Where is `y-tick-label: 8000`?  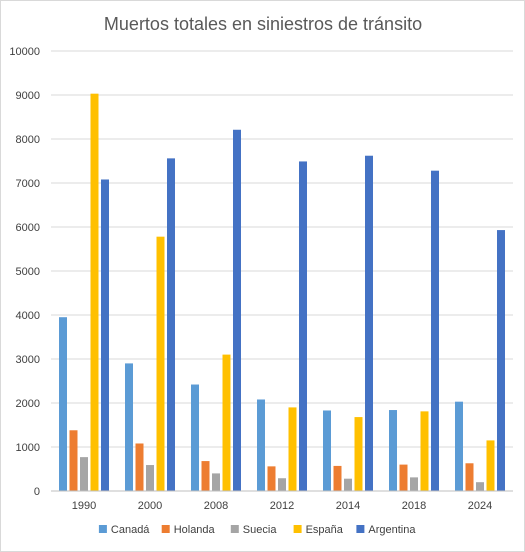 y-tick-label: 8000 is located at coordinates (28, 140).